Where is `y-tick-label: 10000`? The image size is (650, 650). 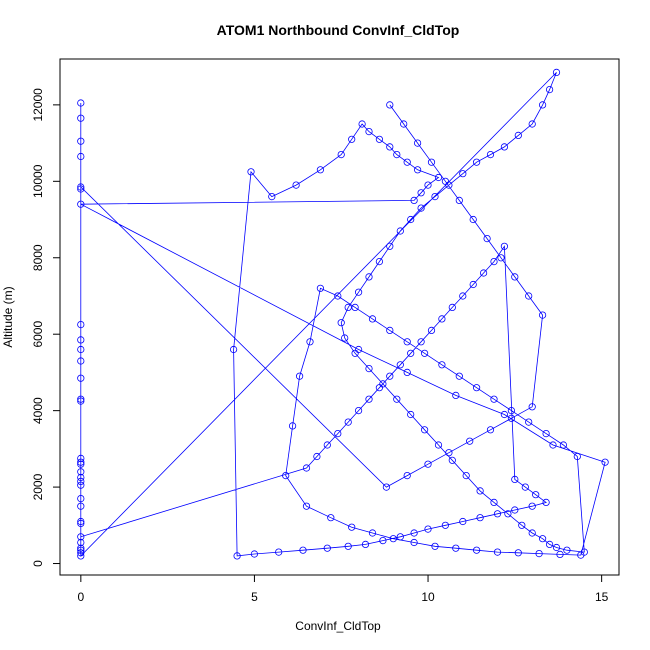
y-tick-label: 10000 is located at coordinates (38, 181).